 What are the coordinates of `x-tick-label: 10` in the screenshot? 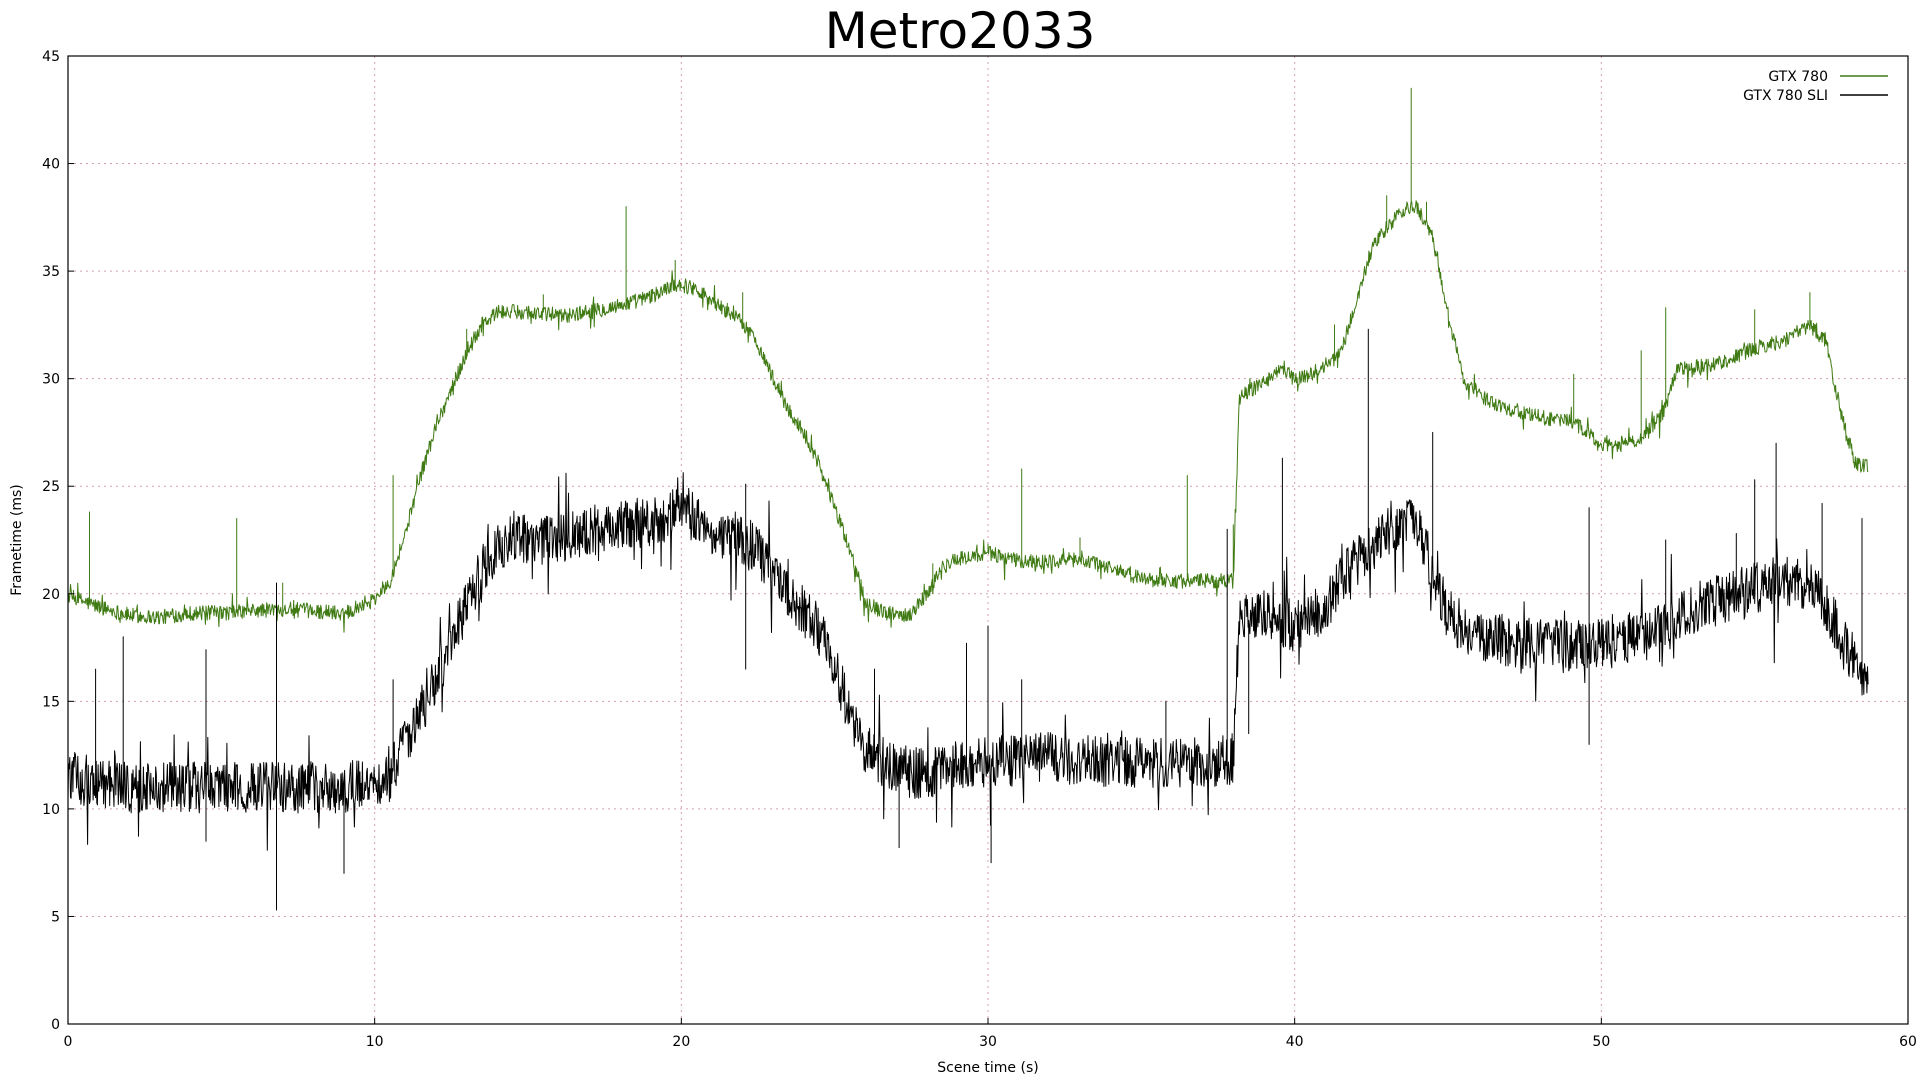 It's located at (375, 1042).